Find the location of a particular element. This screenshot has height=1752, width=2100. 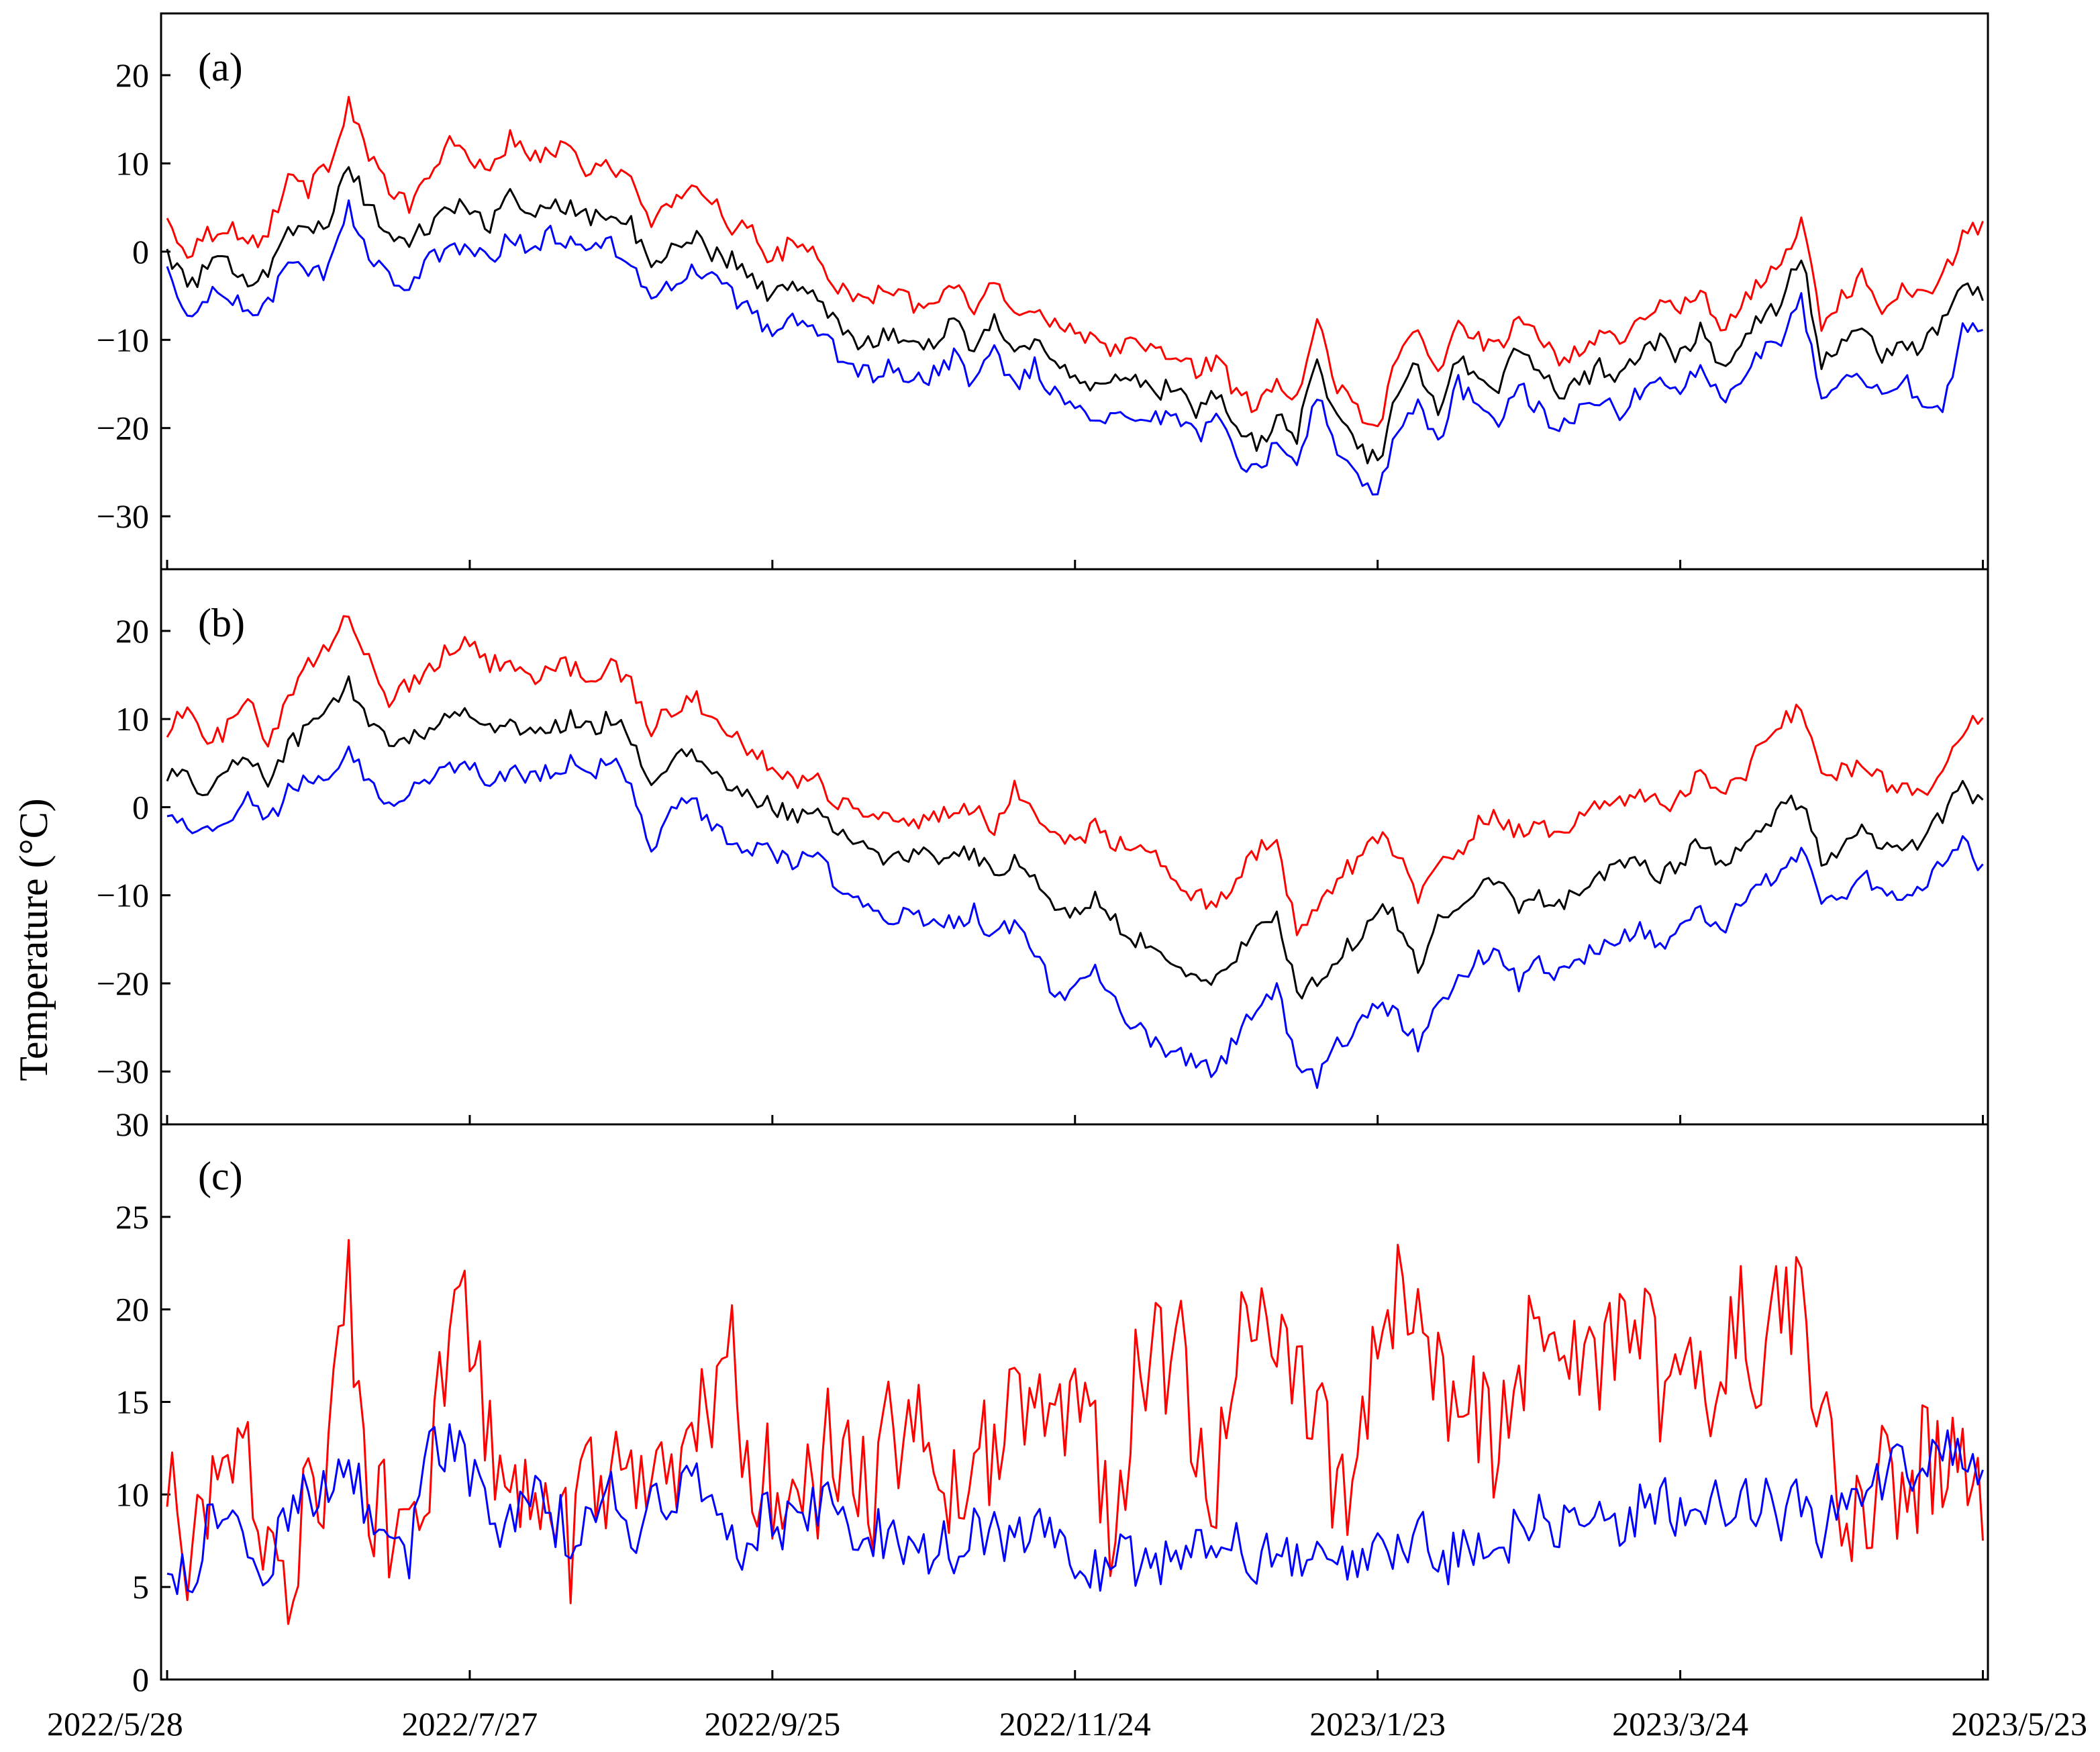

series-line-mean is located at coordinates (1075, 316).